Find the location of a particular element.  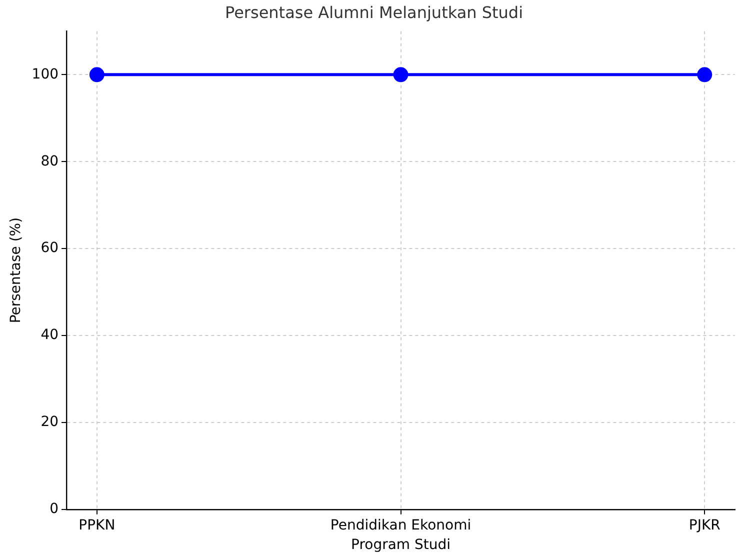

chart-title: Persentase Alumni Melanjutkan Studi is located at coordinates (374, 12).